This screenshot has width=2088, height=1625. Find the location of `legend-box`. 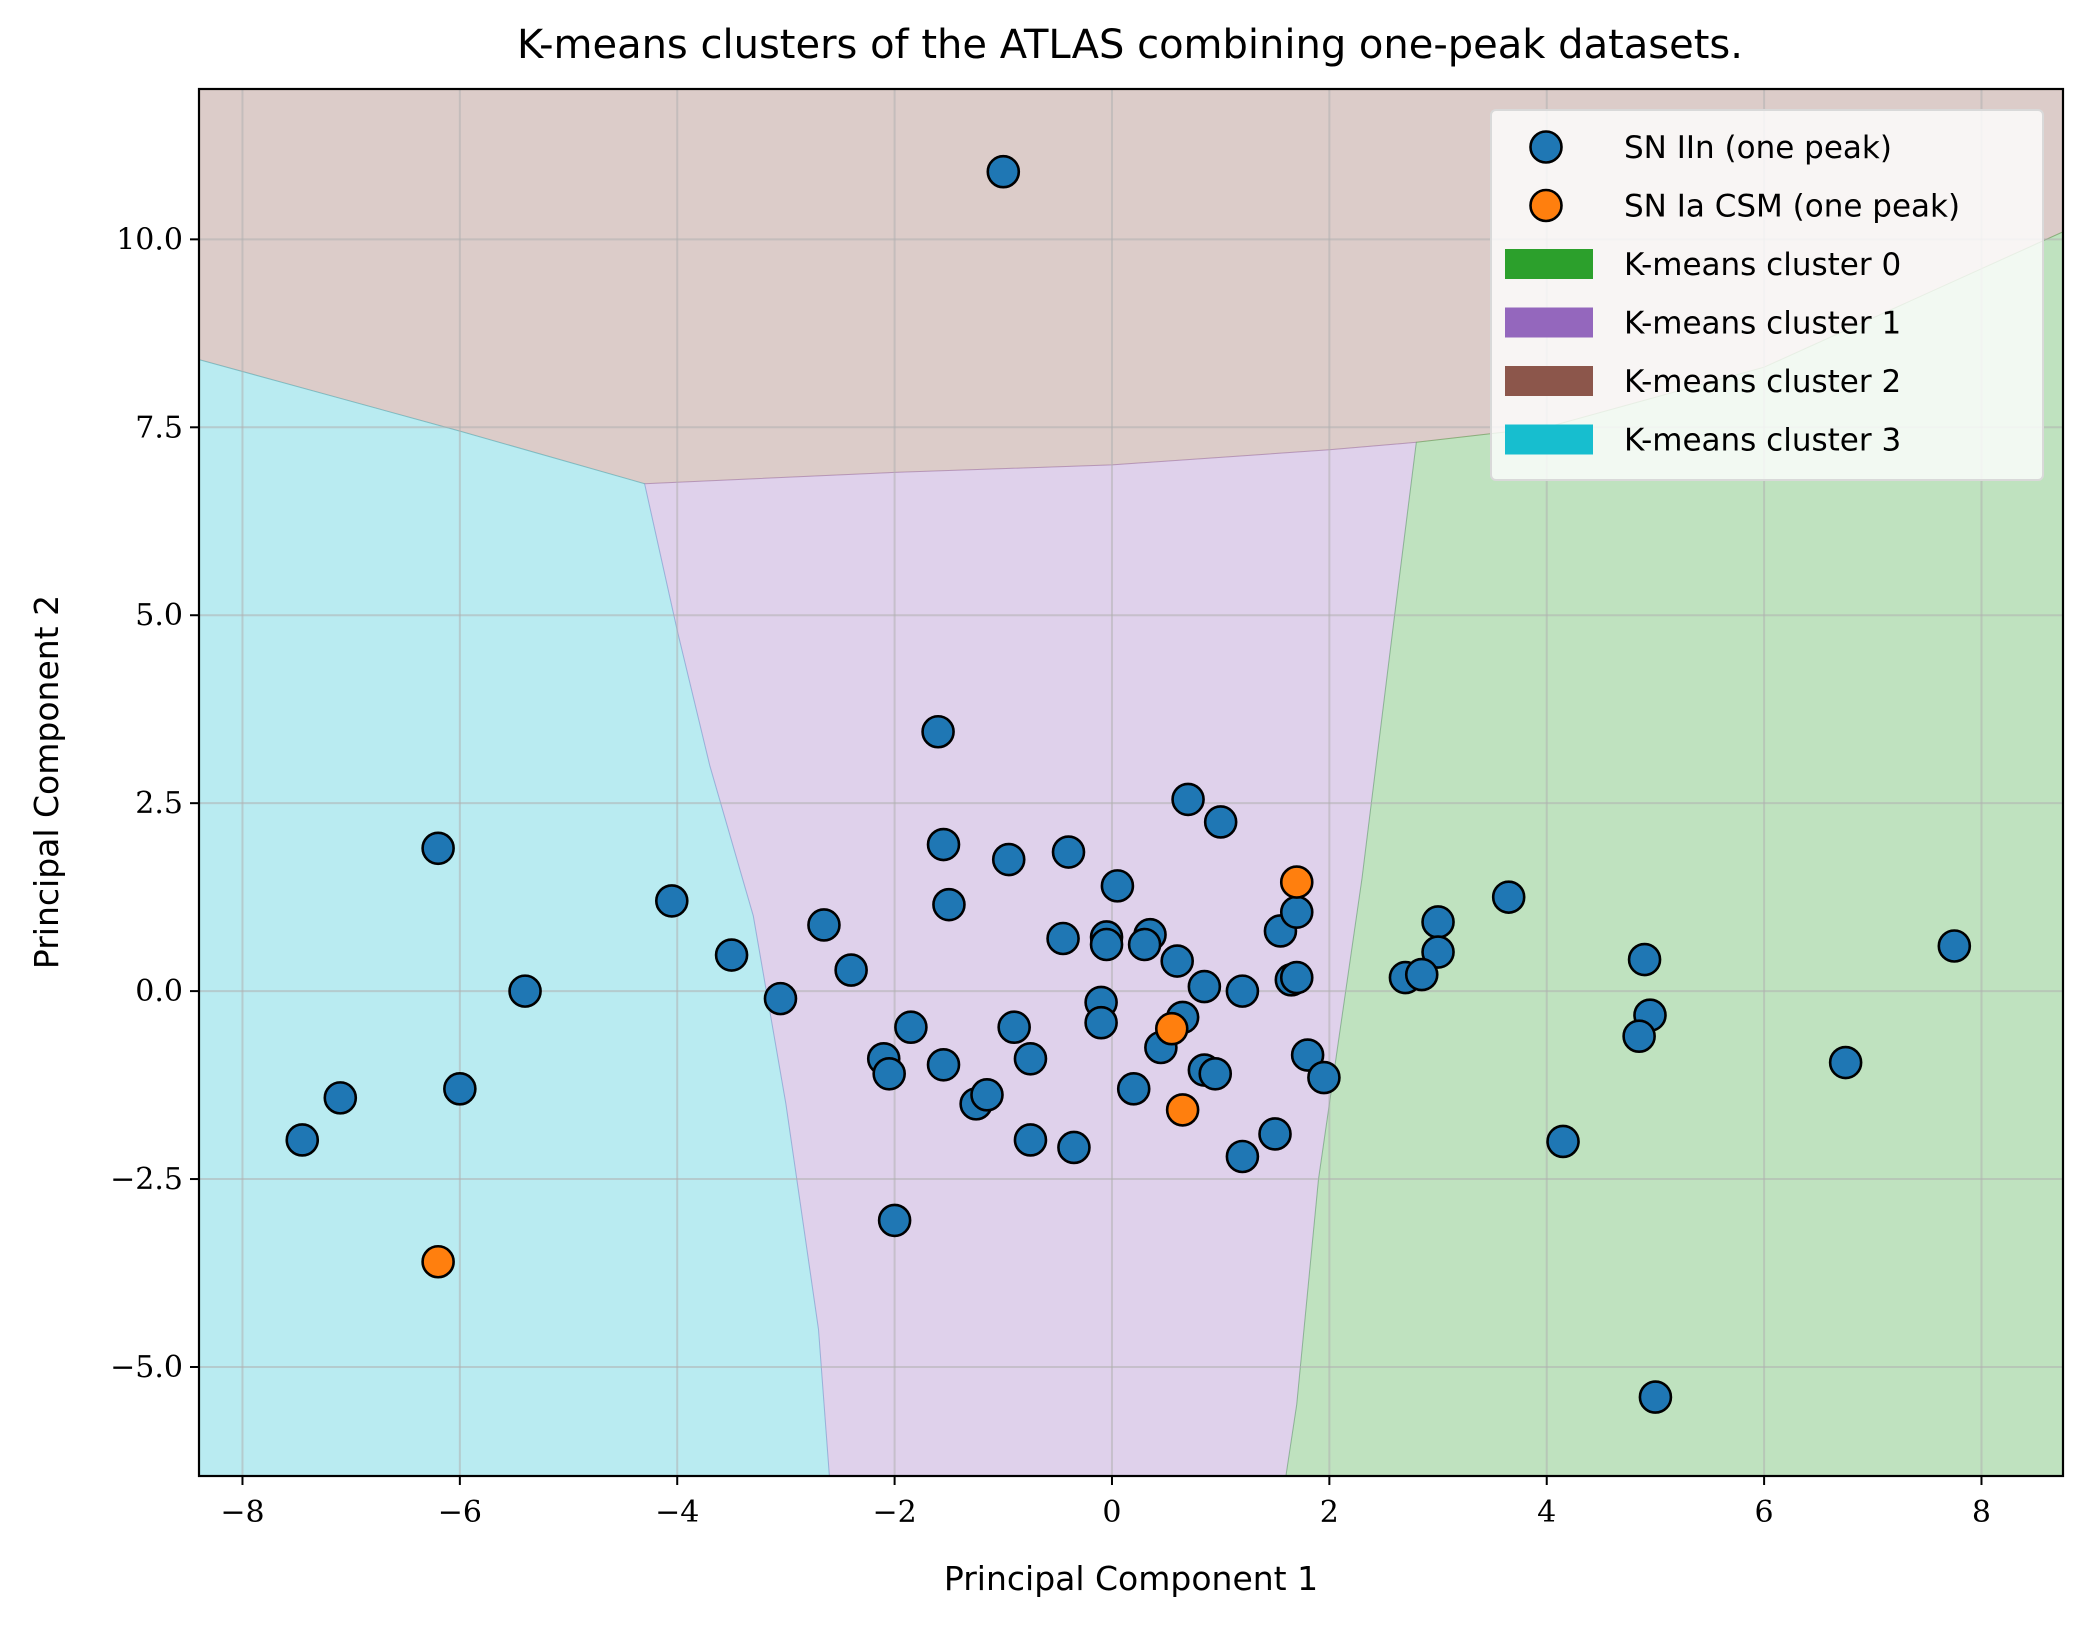

legend-box is located at coordinates (1767, 295).